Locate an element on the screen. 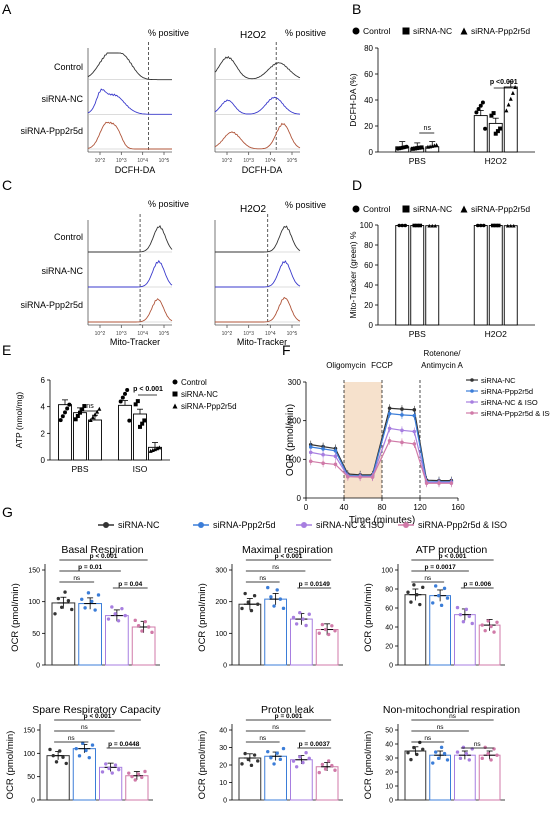 This screenshot has width=550, height=814. panel-c-row-control: Control is located at coordinates (68, 237).